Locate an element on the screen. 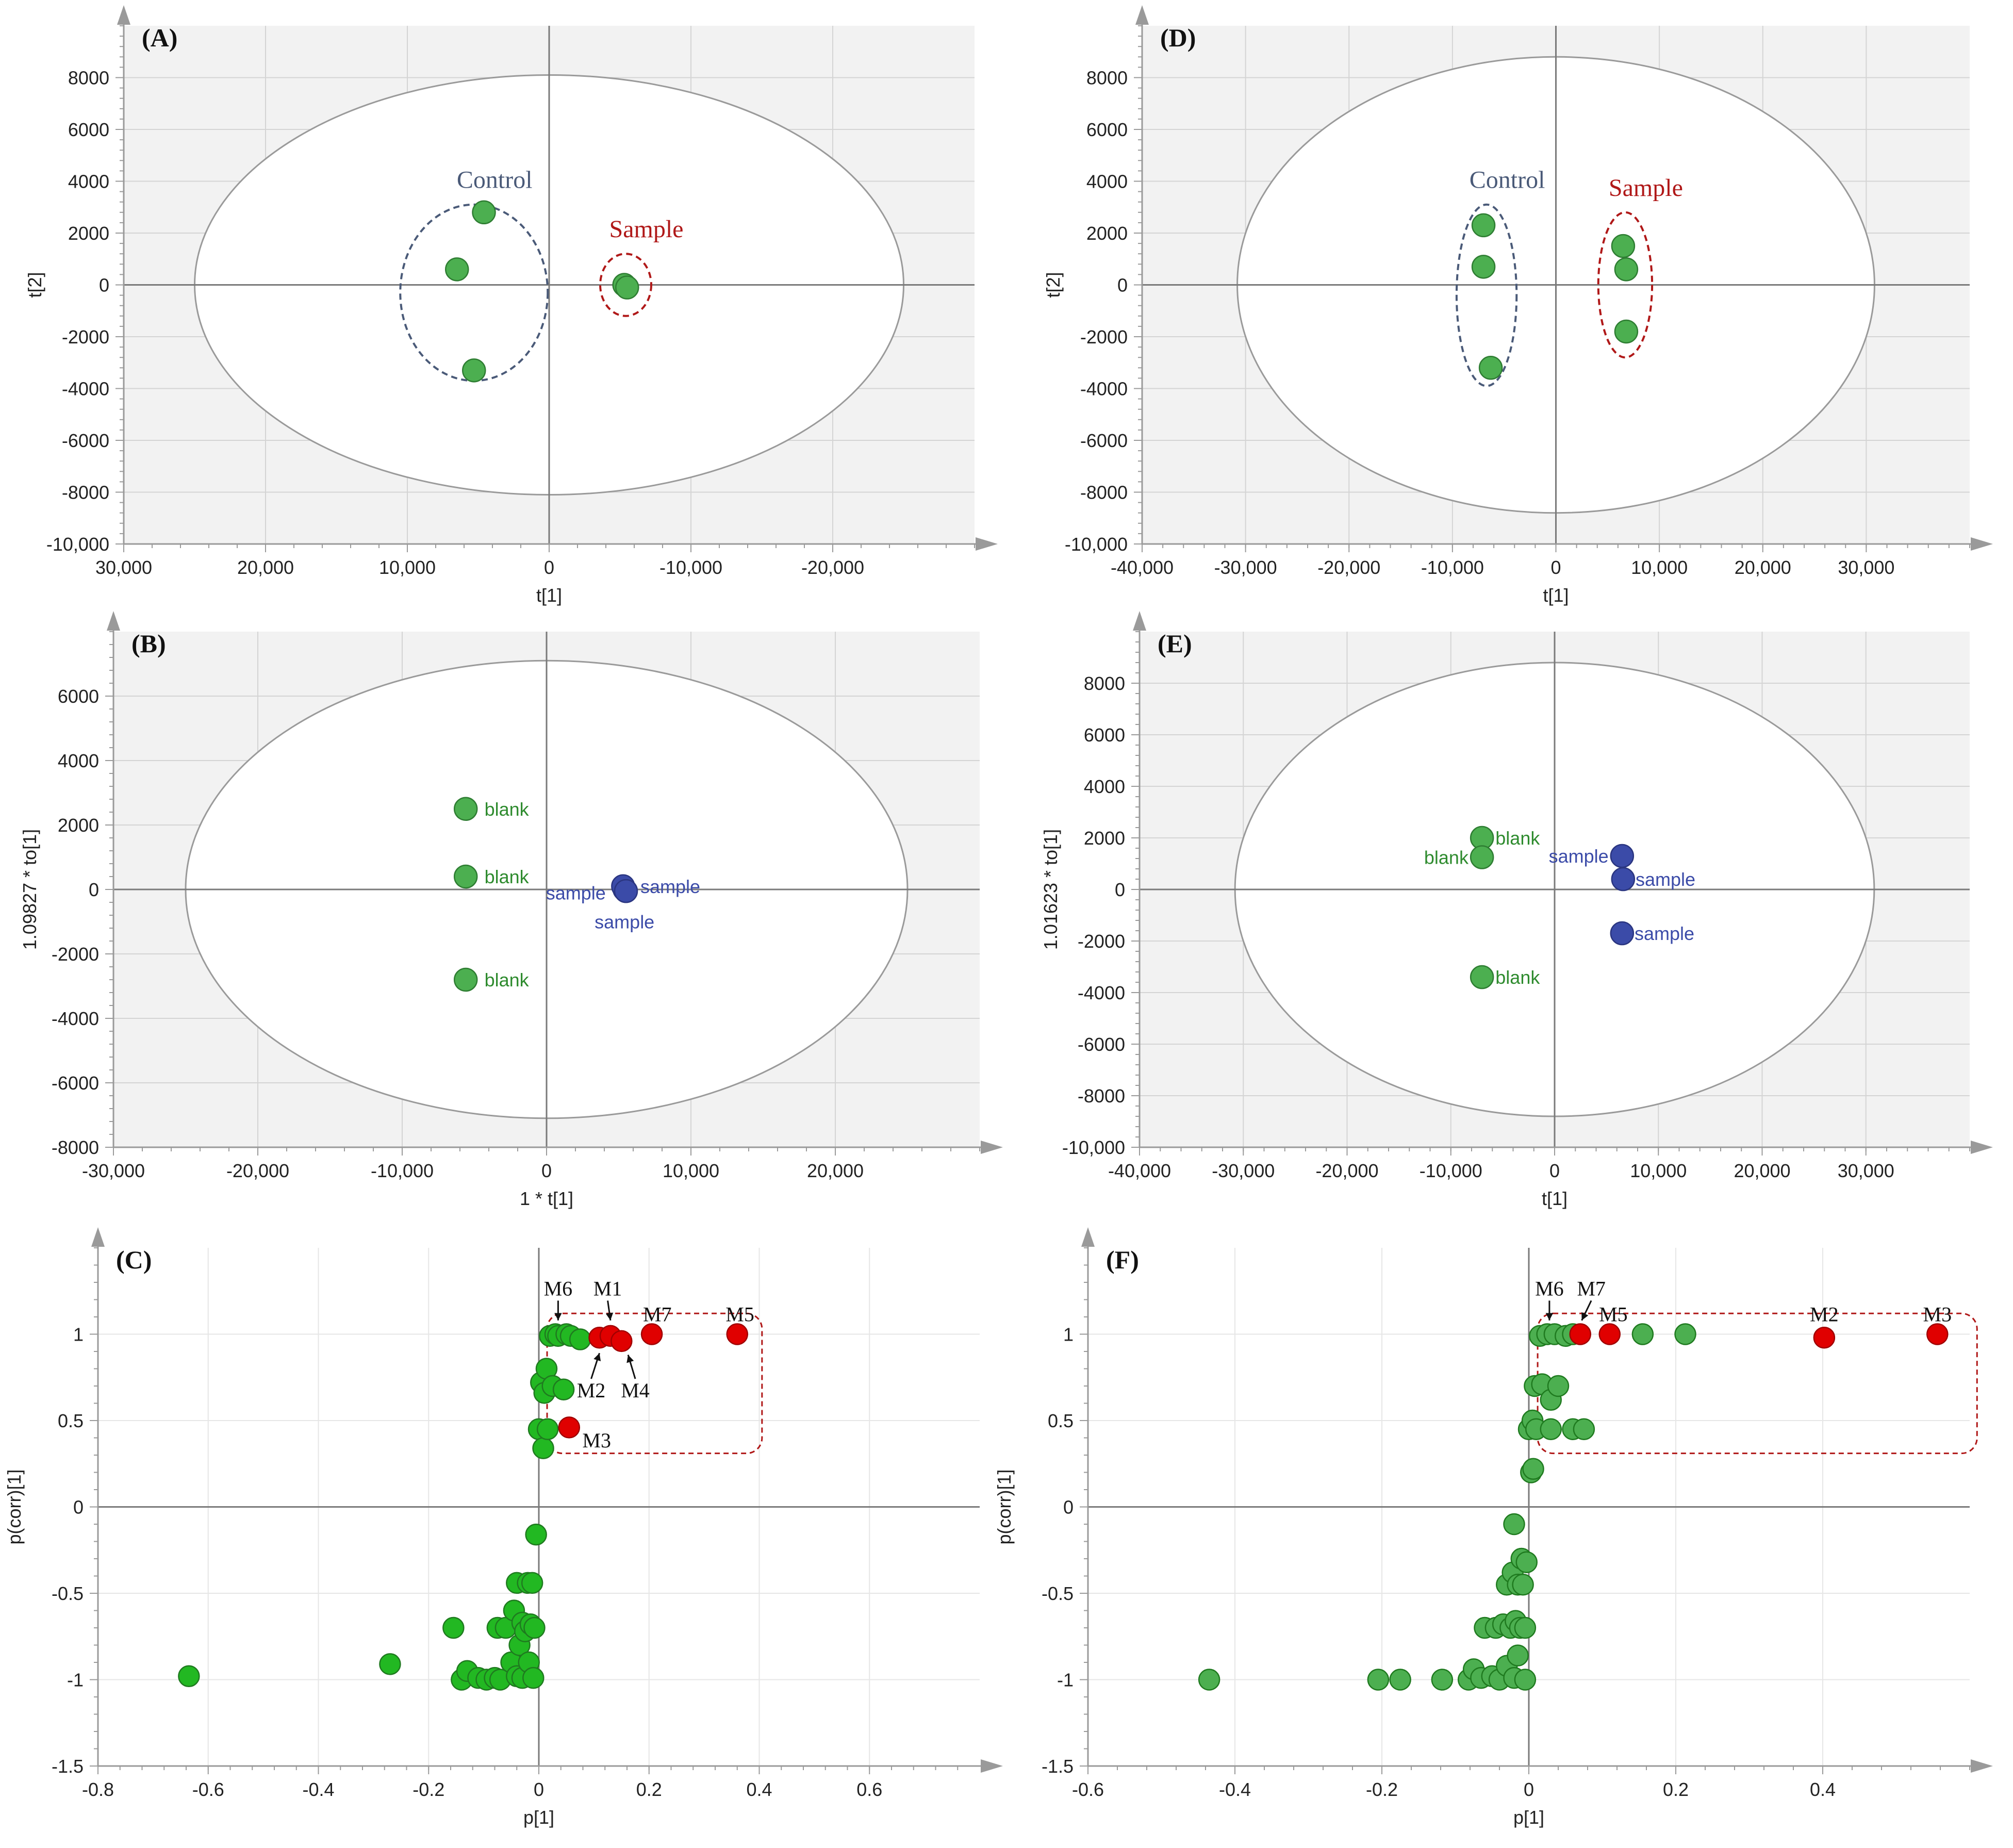 The width and height of the screenshot is (2013, 1848). x-tick-label: 10,000 is located at coordinates (1658, 1170).